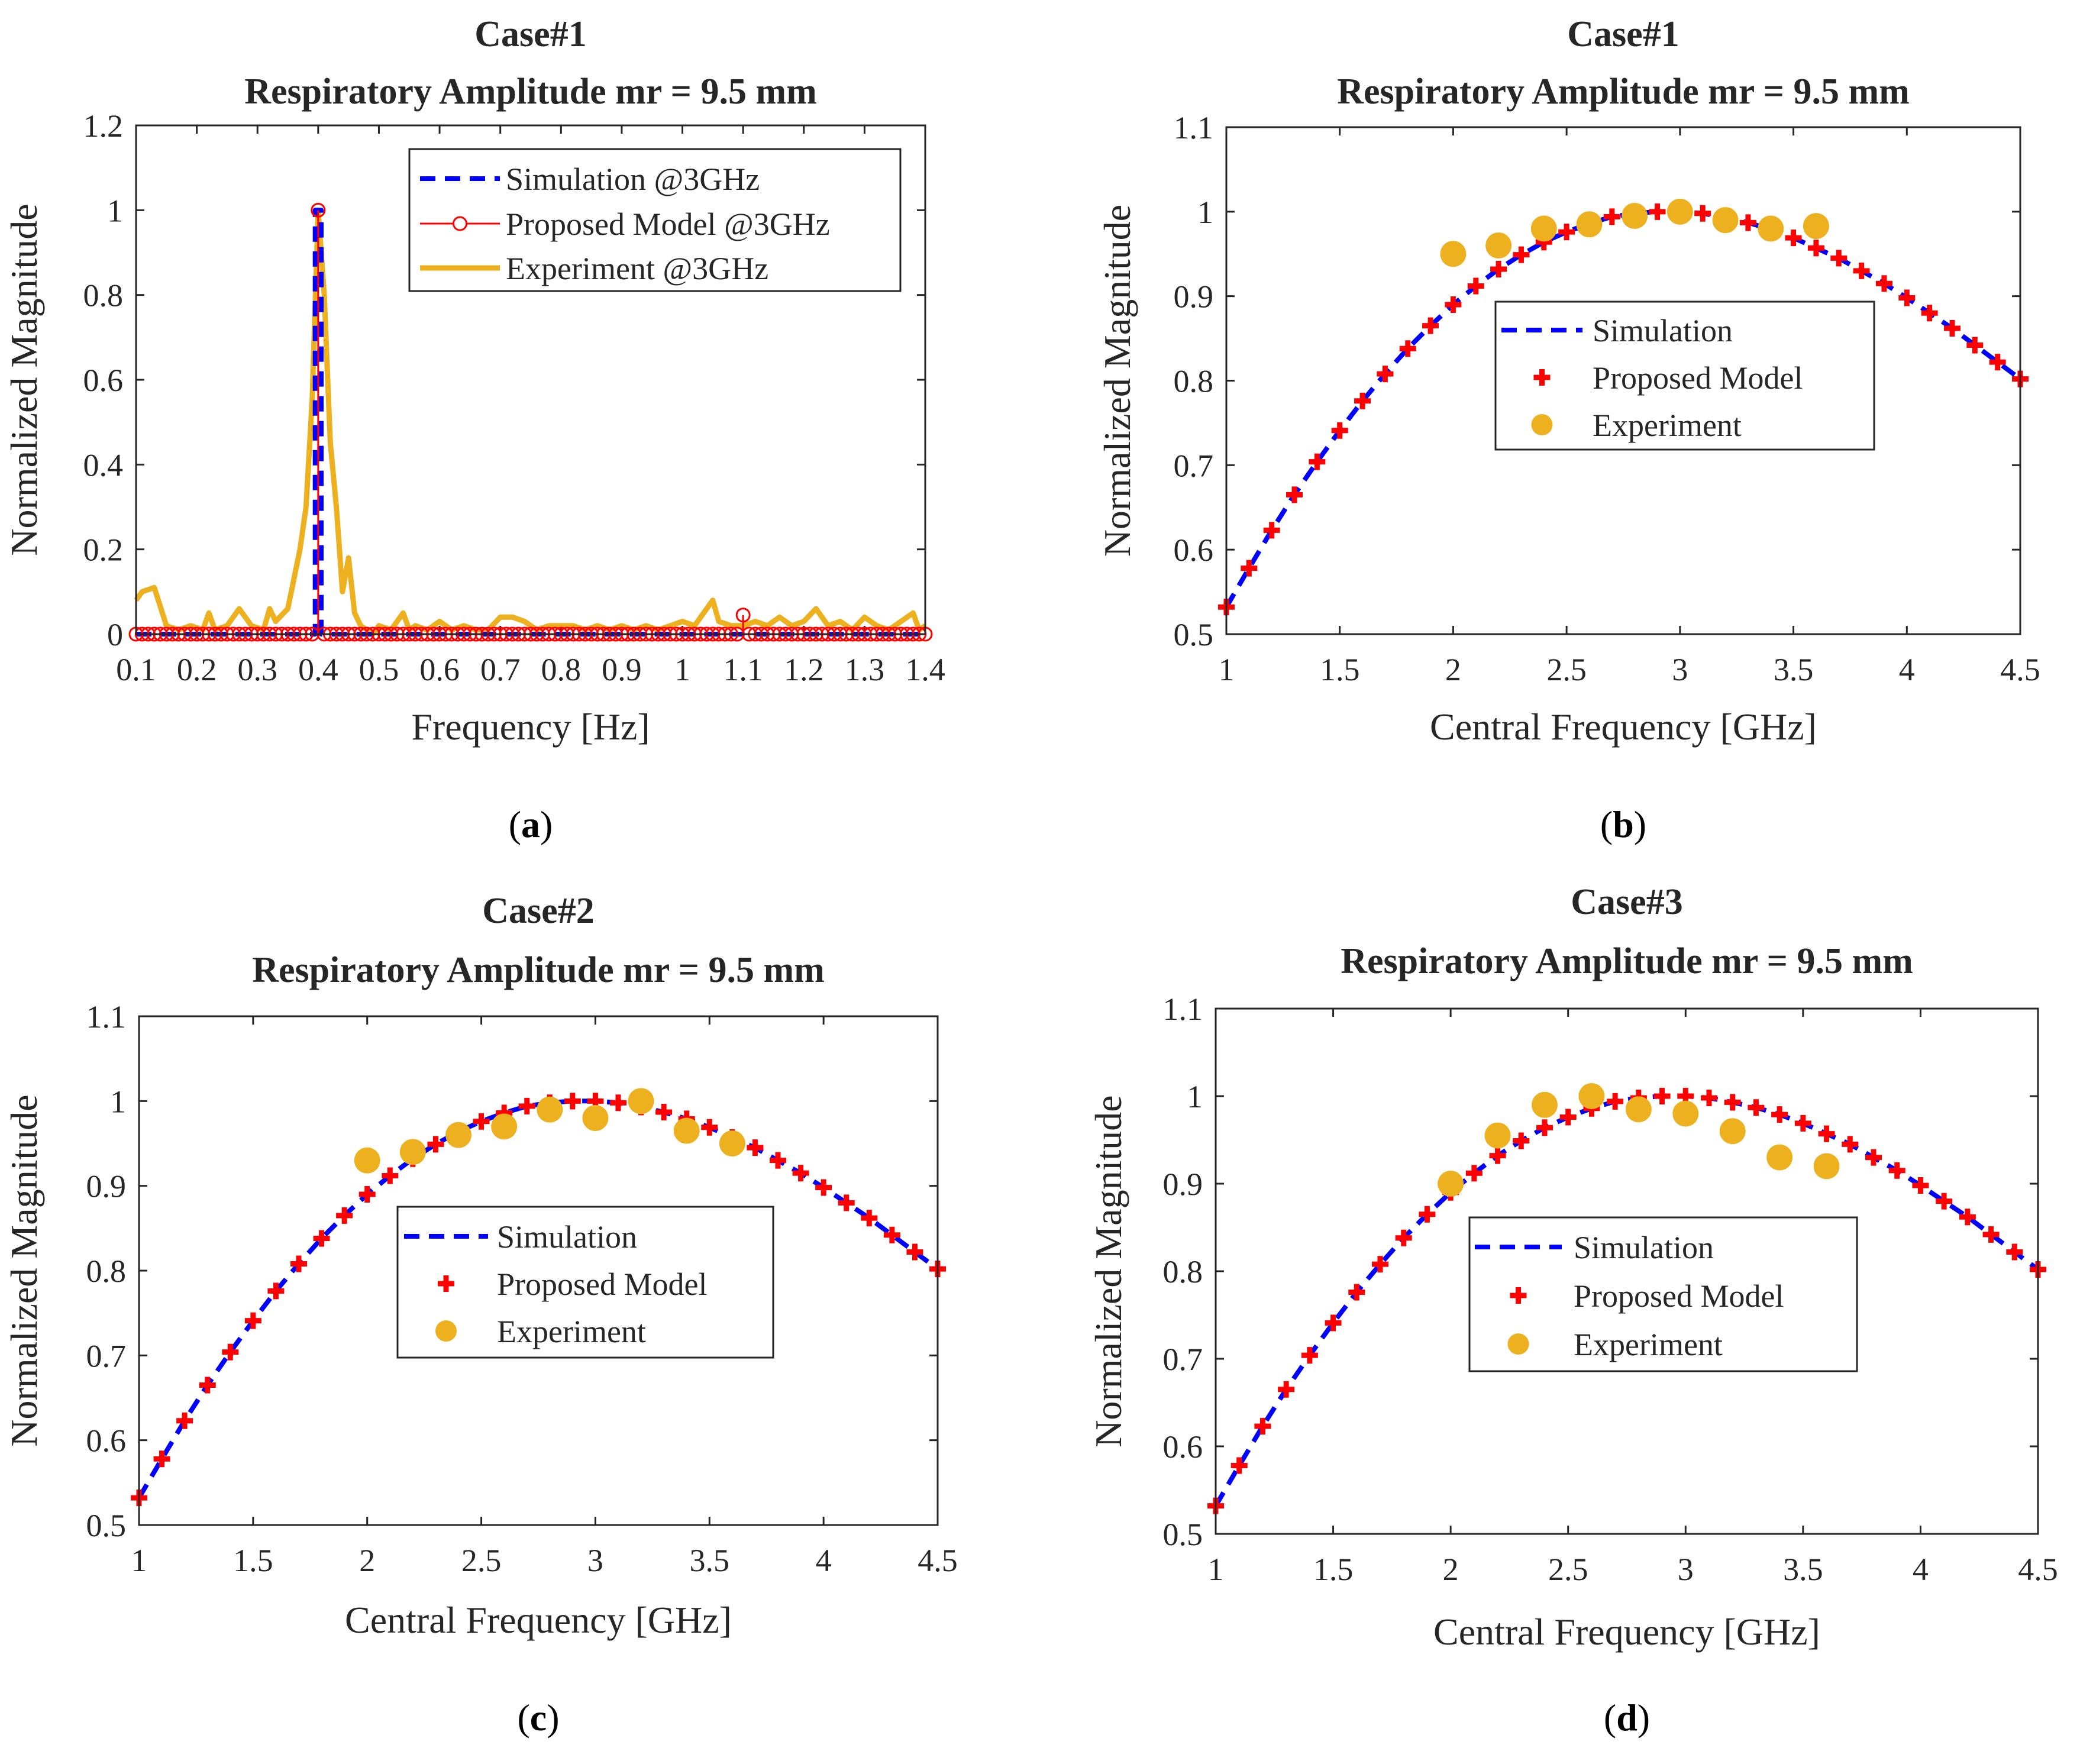  I want to click on x-tick-label: 4, so click(1921, 1569).